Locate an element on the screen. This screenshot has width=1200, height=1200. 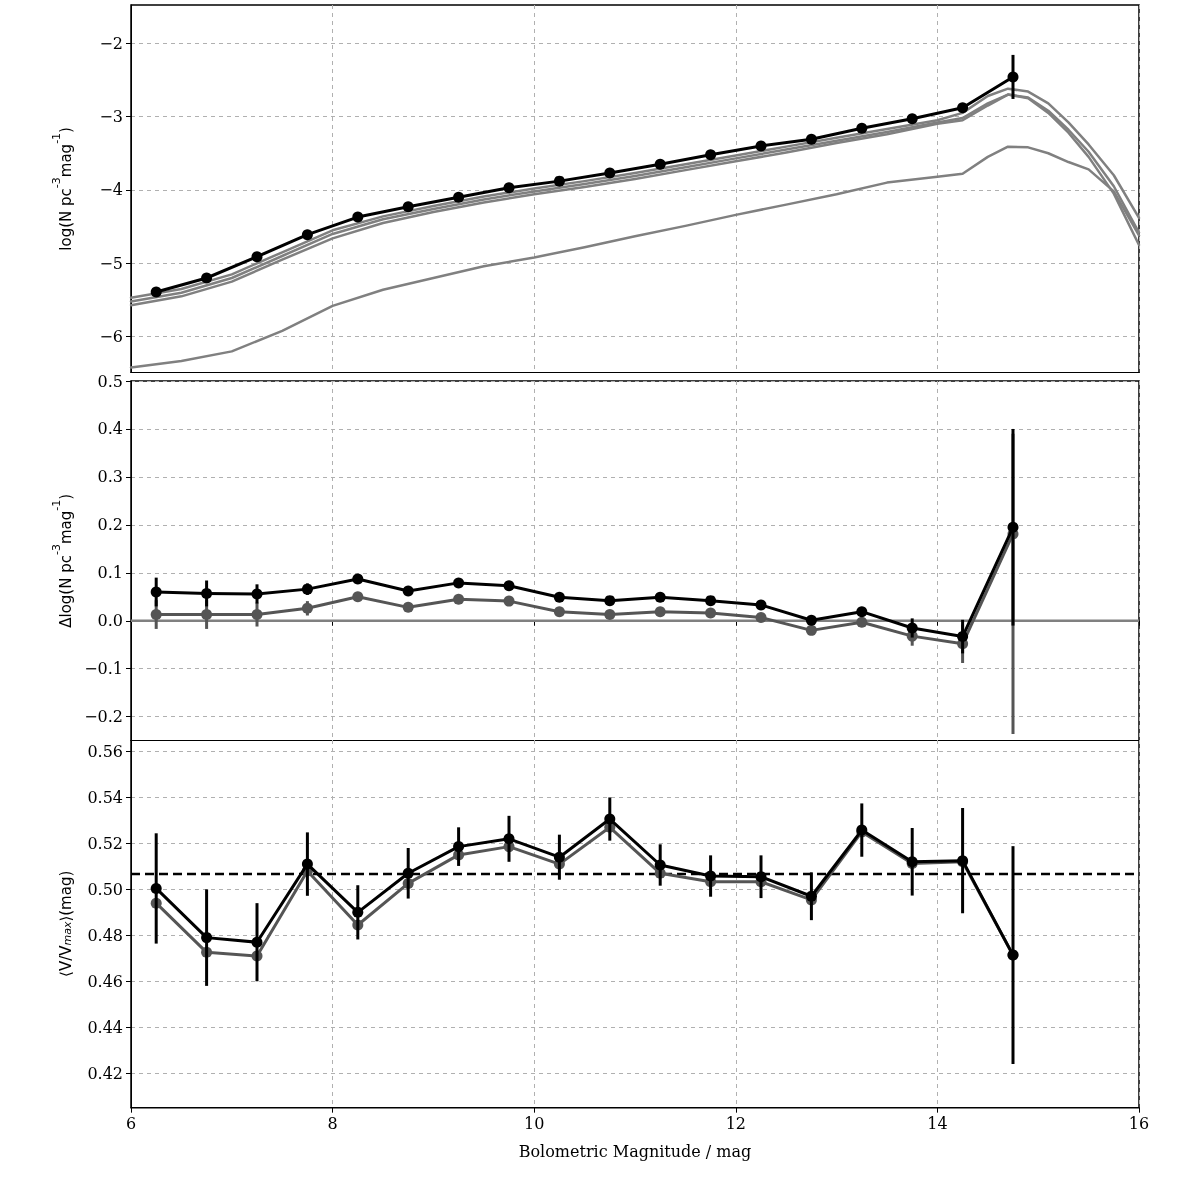
y-tick-label: −0.1 is located at coordinates (103, 668).